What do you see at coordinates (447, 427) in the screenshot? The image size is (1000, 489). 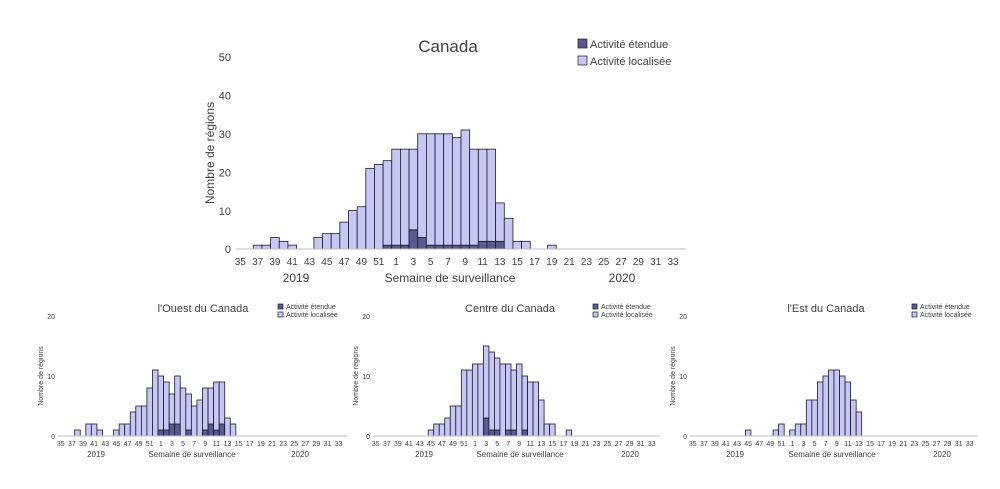 I see `bar-localisee-w48` at bounding box center [447, 427].